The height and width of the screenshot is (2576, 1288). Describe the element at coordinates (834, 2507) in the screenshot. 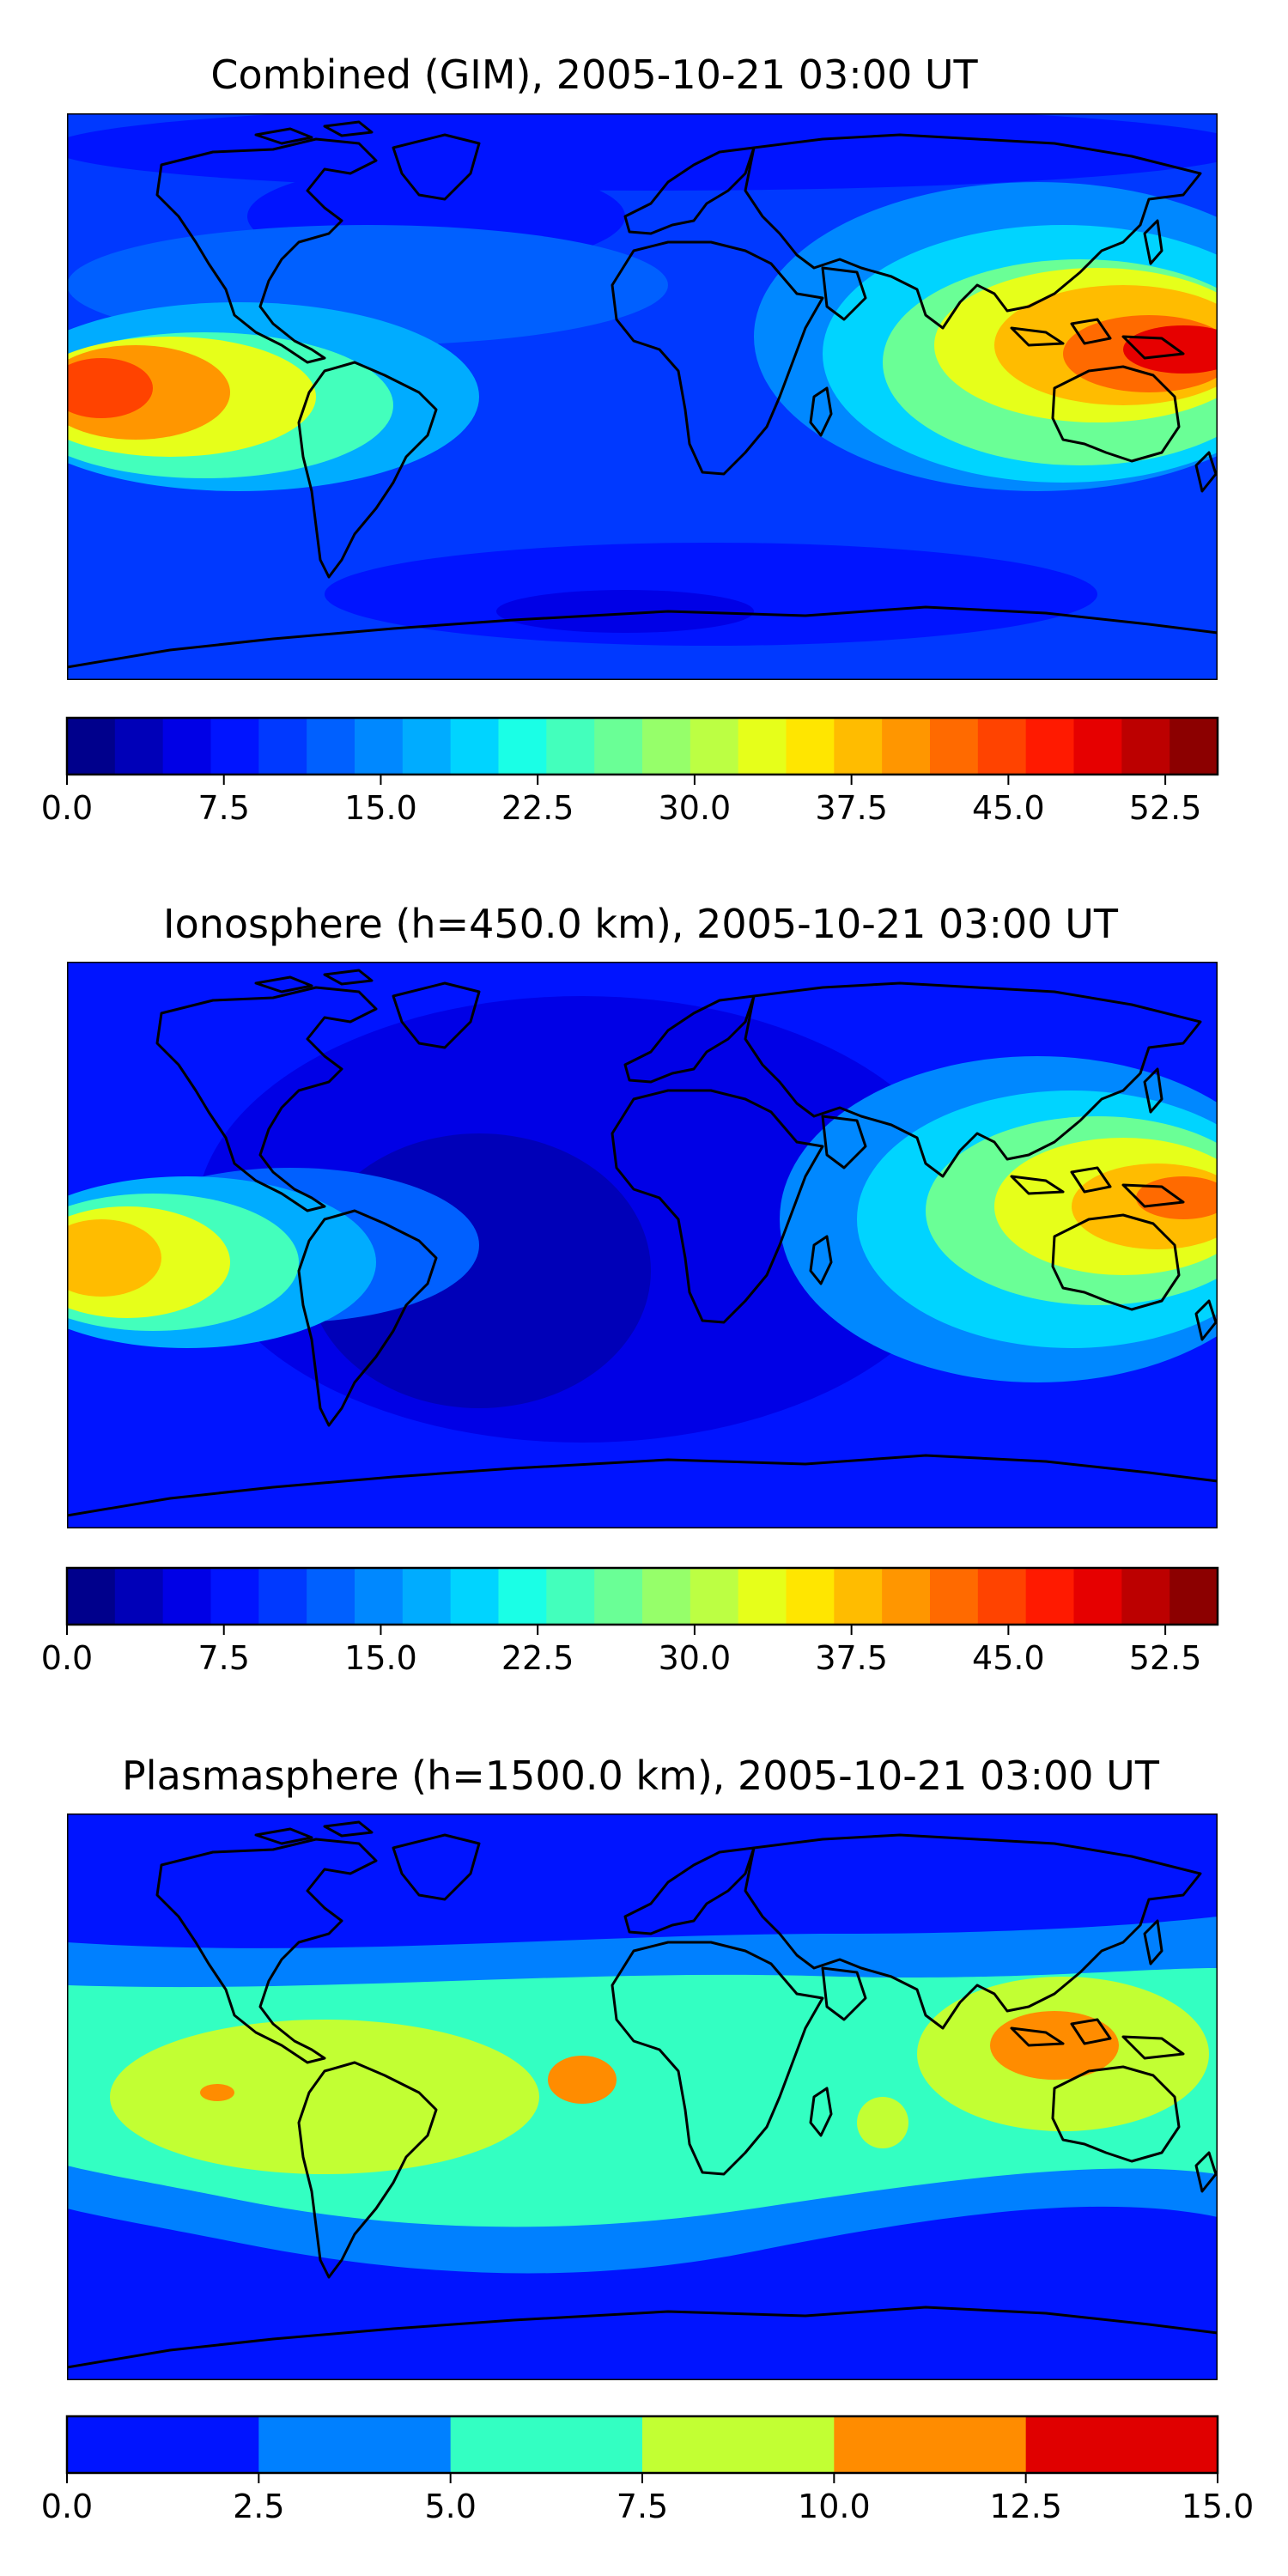

I see `colorbar-tick-label: 10.0` at that location.